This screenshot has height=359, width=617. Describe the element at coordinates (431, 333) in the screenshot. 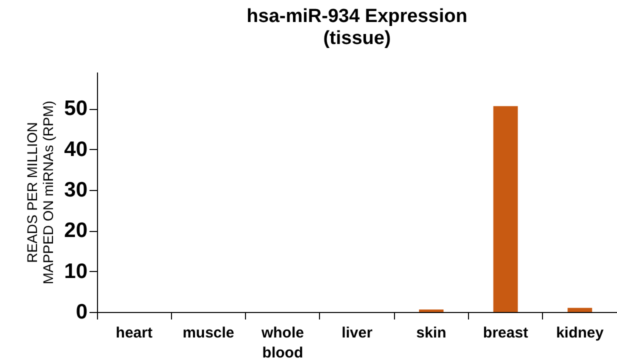

I see `x-tick-label: skin` at that location.